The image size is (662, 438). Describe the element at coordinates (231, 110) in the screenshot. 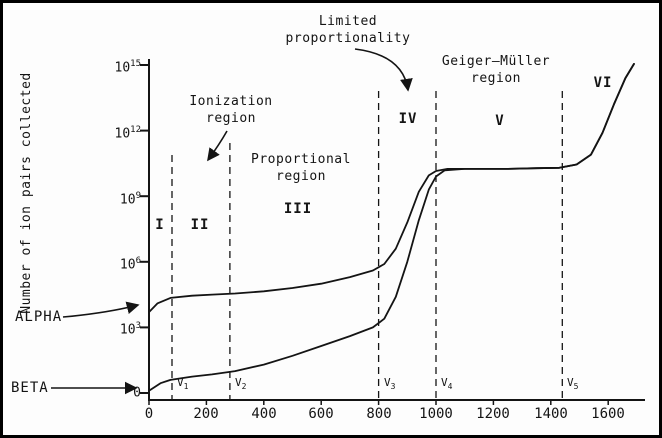

I see `ionization-region-label: Ionization region` at that location.